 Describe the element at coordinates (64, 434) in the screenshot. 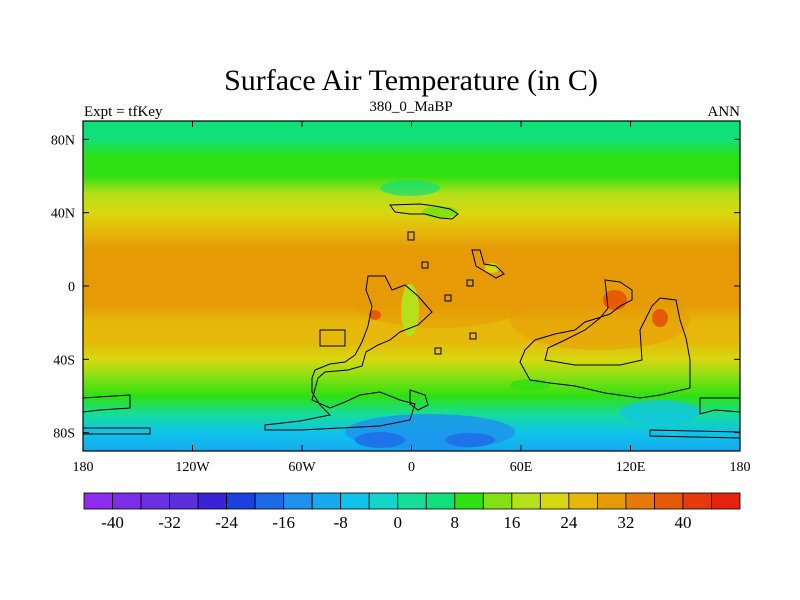

I see `y-tick-label-4: 80S` at that location.